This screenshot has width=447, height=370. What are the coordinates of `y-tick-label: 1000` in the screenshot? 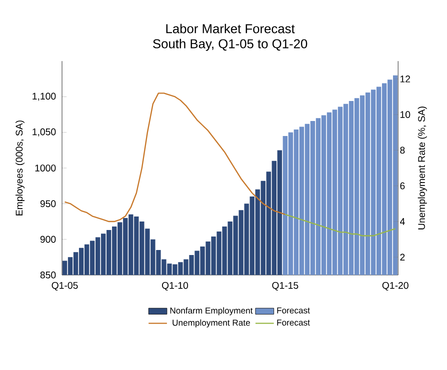 It's located at (45, 168).